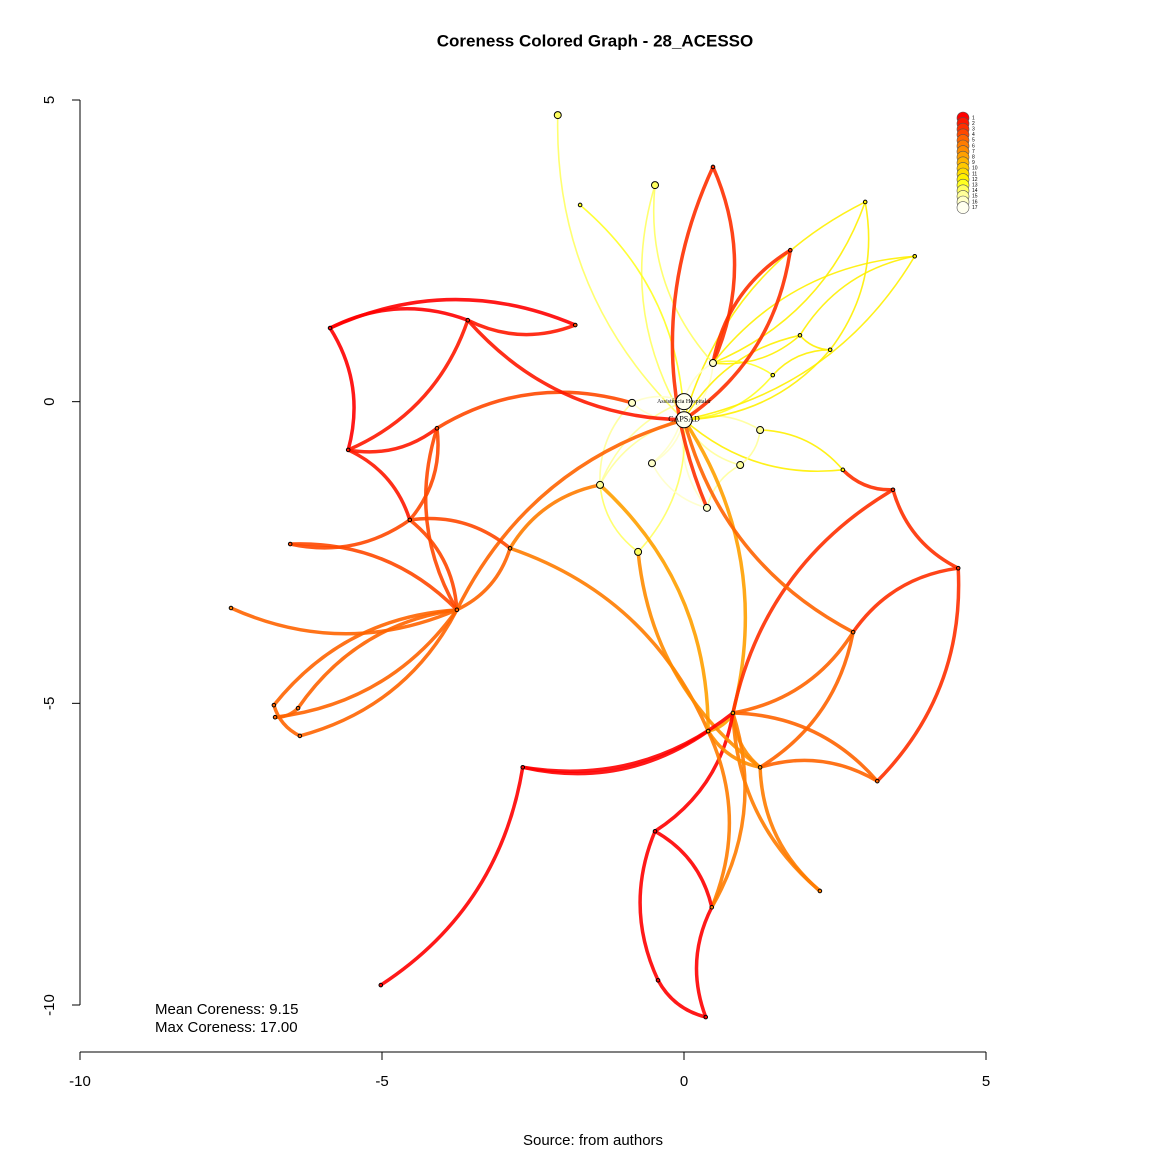  Describe the element at coordinates (49, 1005) in the screenshot. I see `y-tick-label: -10` at that location.